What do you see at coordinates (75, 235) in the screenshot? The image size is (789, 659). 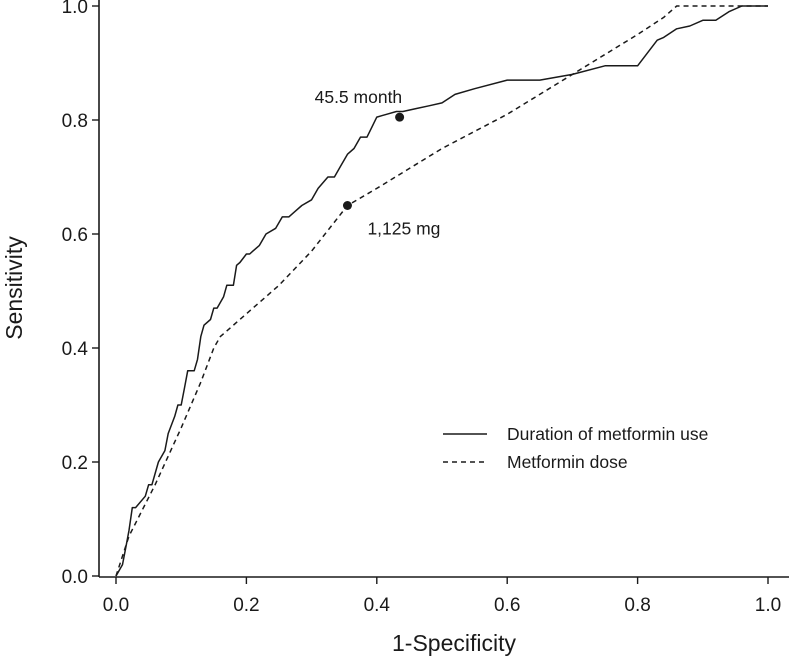 I see `y-tick-label: 0.6` at bounding box center [75, 235].